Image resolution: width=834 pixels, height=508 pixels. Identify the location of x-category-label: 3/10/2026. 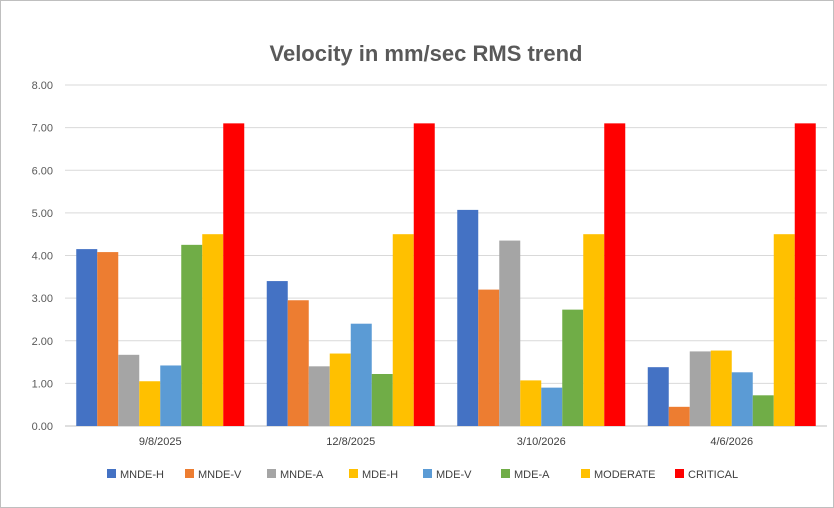
(541, 442).